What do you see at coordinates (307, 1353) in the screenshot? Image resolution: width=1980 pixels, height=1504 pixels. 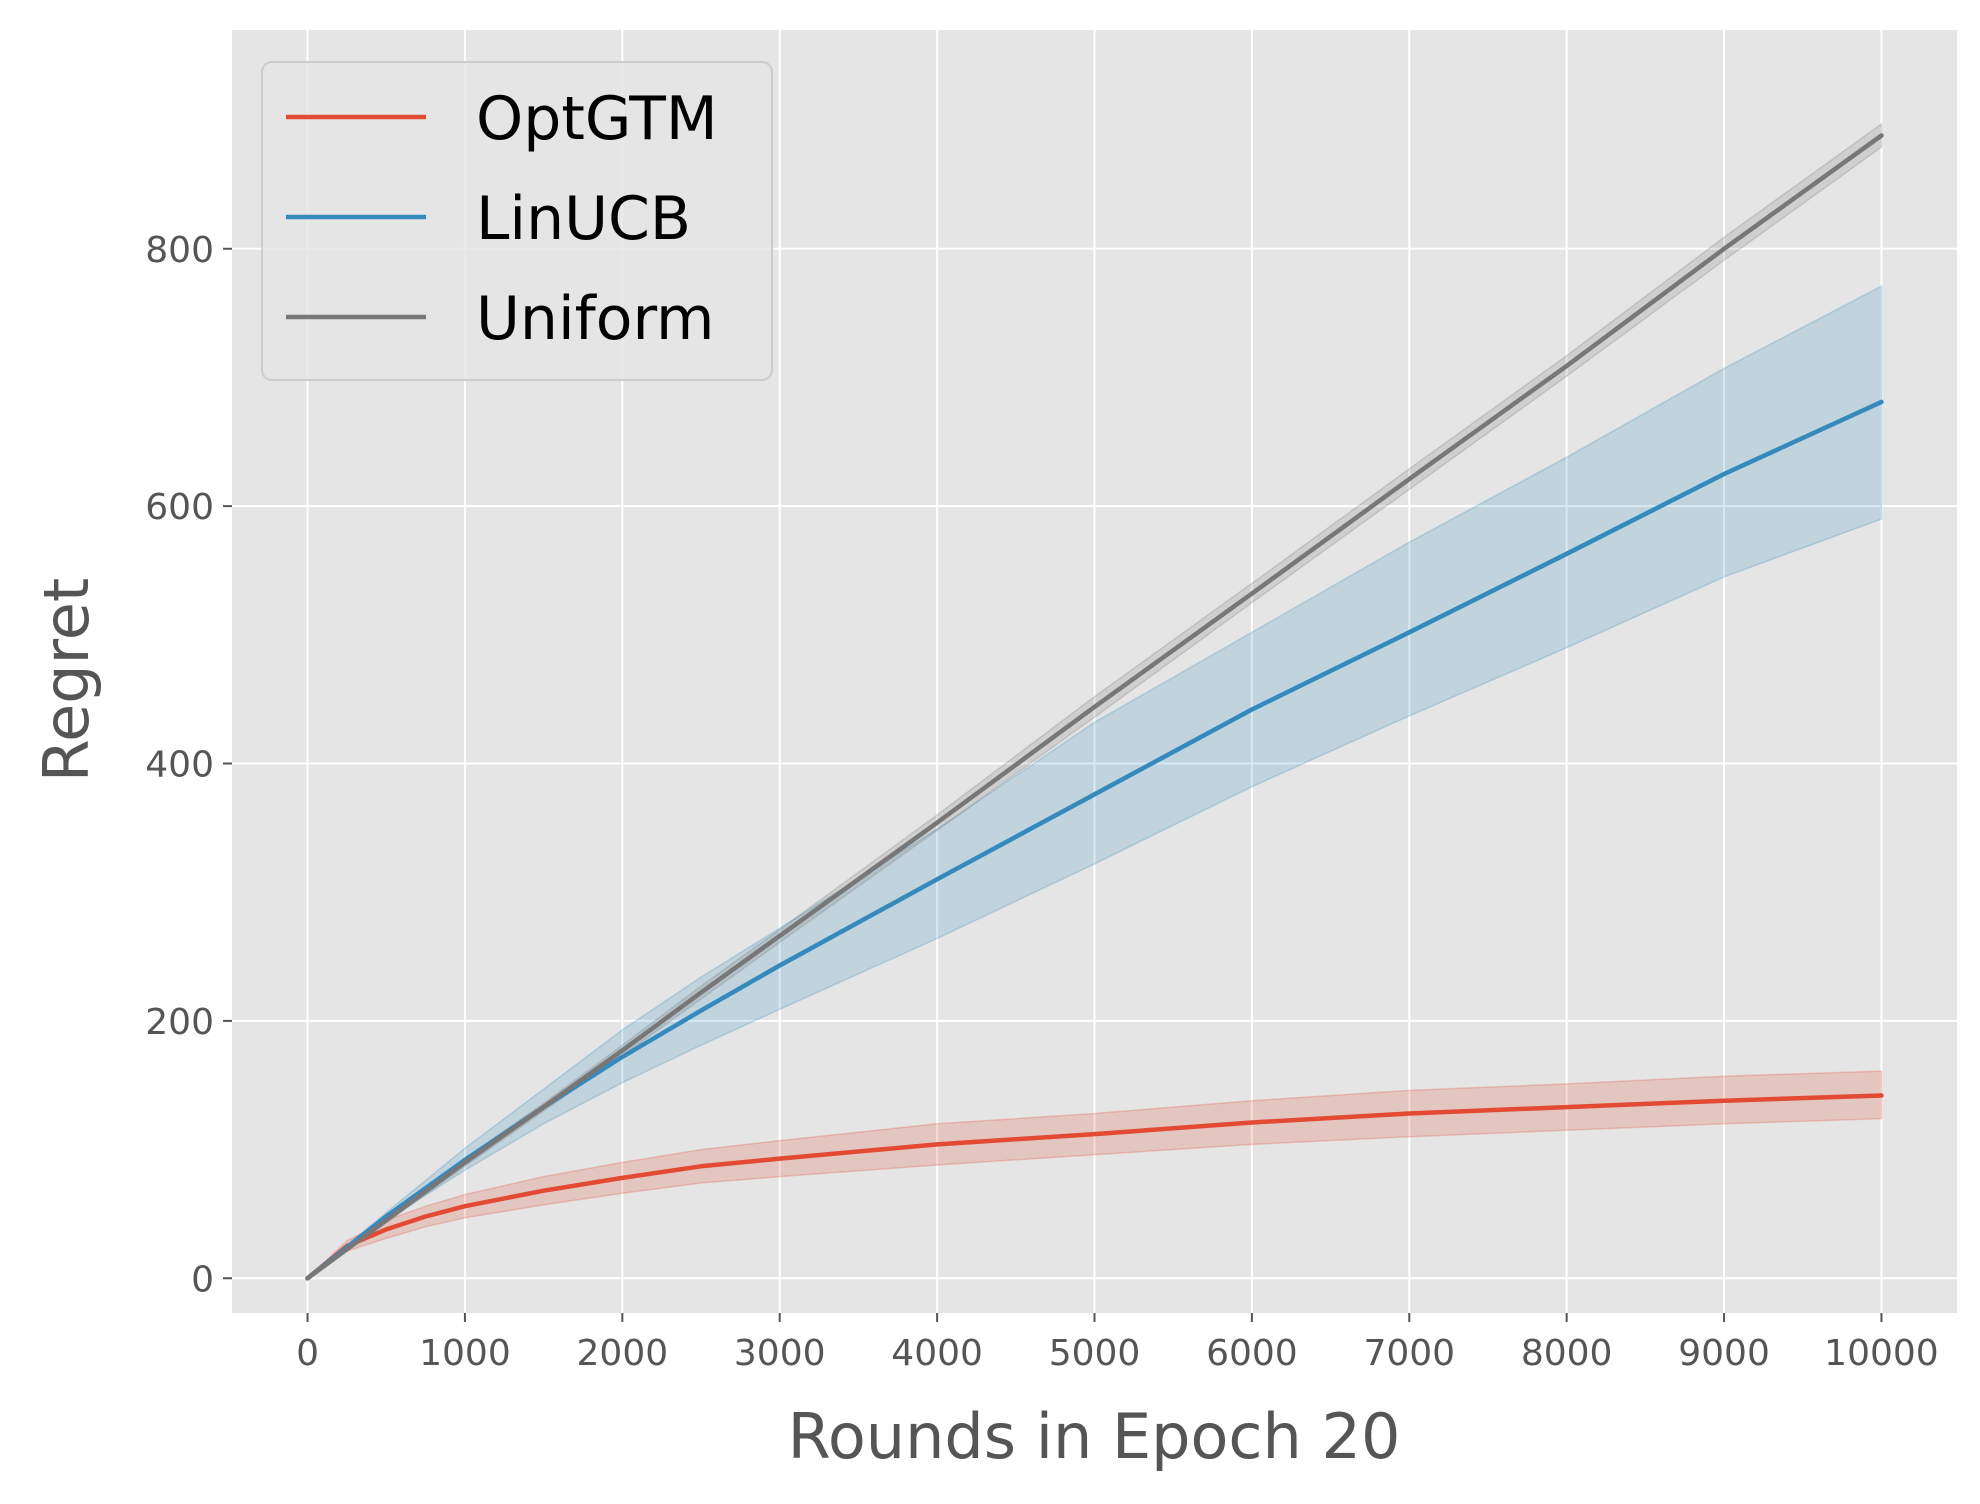 I see `x-tick-label: 0` at bounding box center [307, 1353].